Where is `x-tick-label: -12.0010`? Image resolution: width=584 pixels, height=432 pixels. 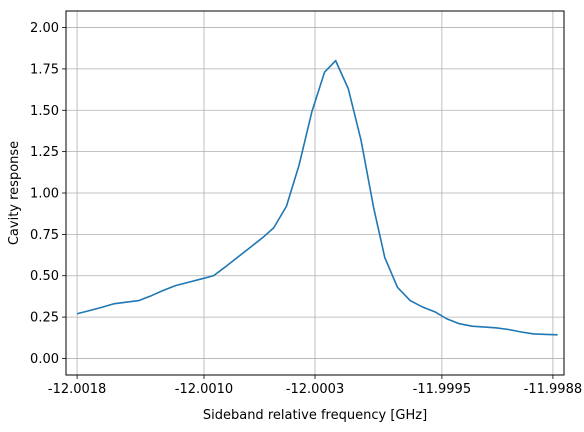
x-tick-label: -12.0010 is located at coordinates (204, 389).